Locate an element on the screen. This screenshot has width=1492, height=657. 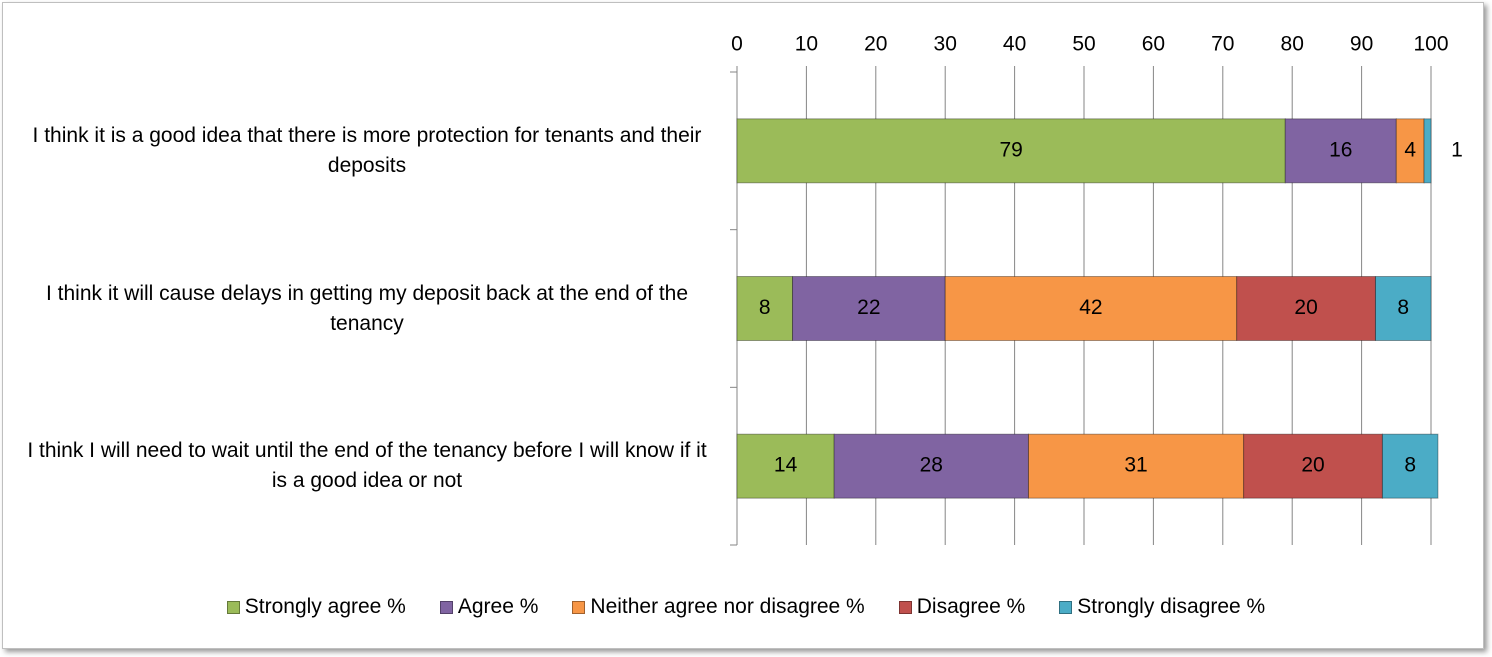
legend-item: Agree % is located at coordinates (489, 607).